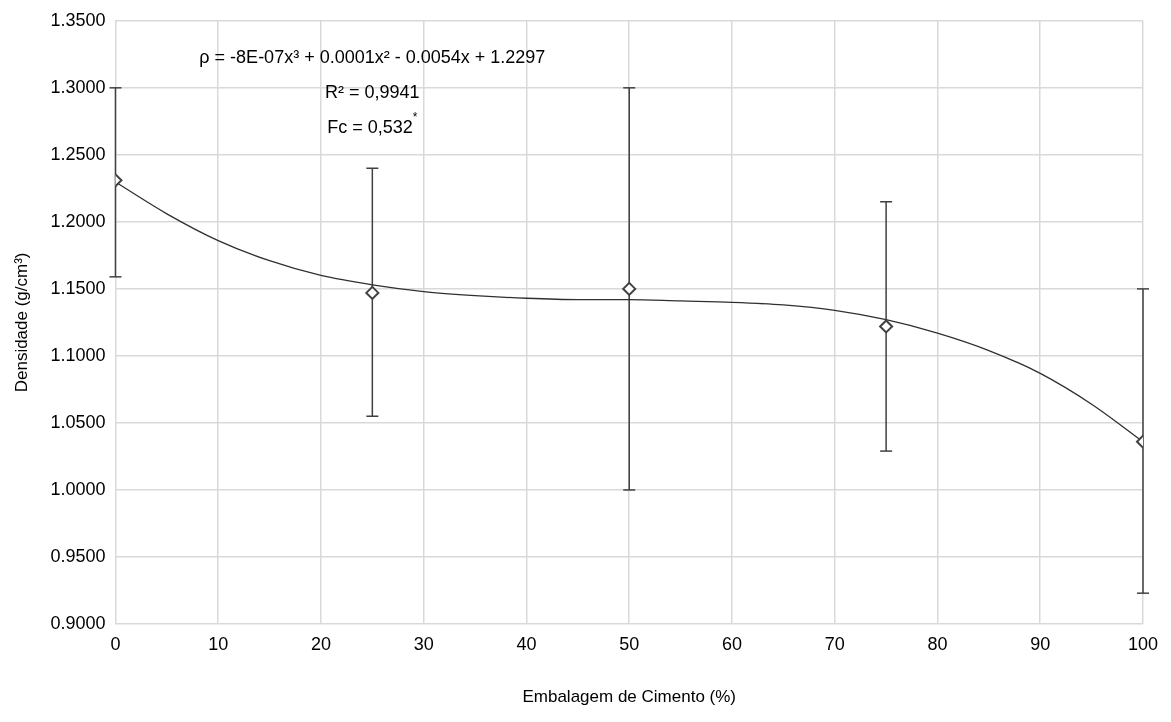 This screenshot has height=722, width=1171. What do you see at coordinates (78, 153) in the screenshot?
I see `y-tick-label: 1.2500` at bounding box center [78, 153].